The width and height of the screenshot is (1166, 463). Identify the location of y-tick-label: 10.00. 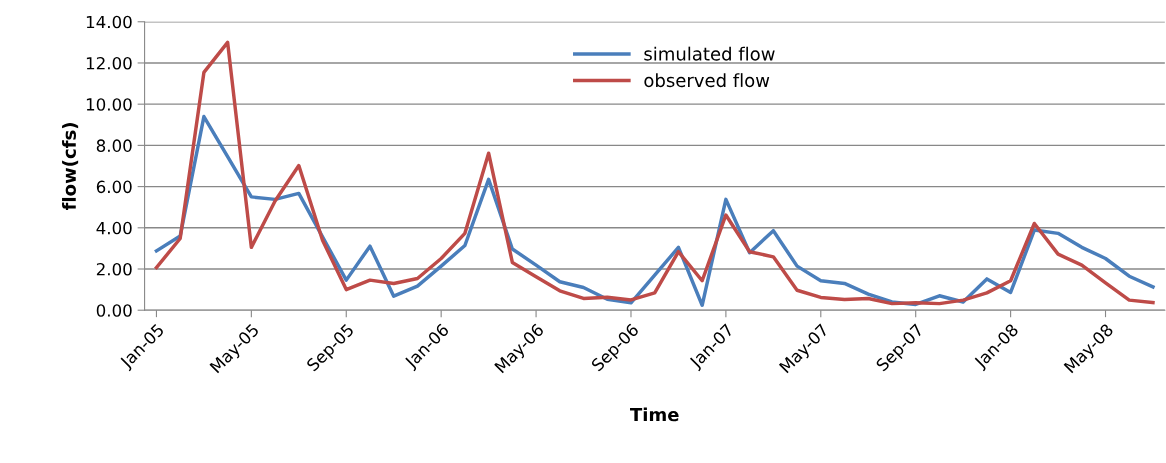
(109, 104).